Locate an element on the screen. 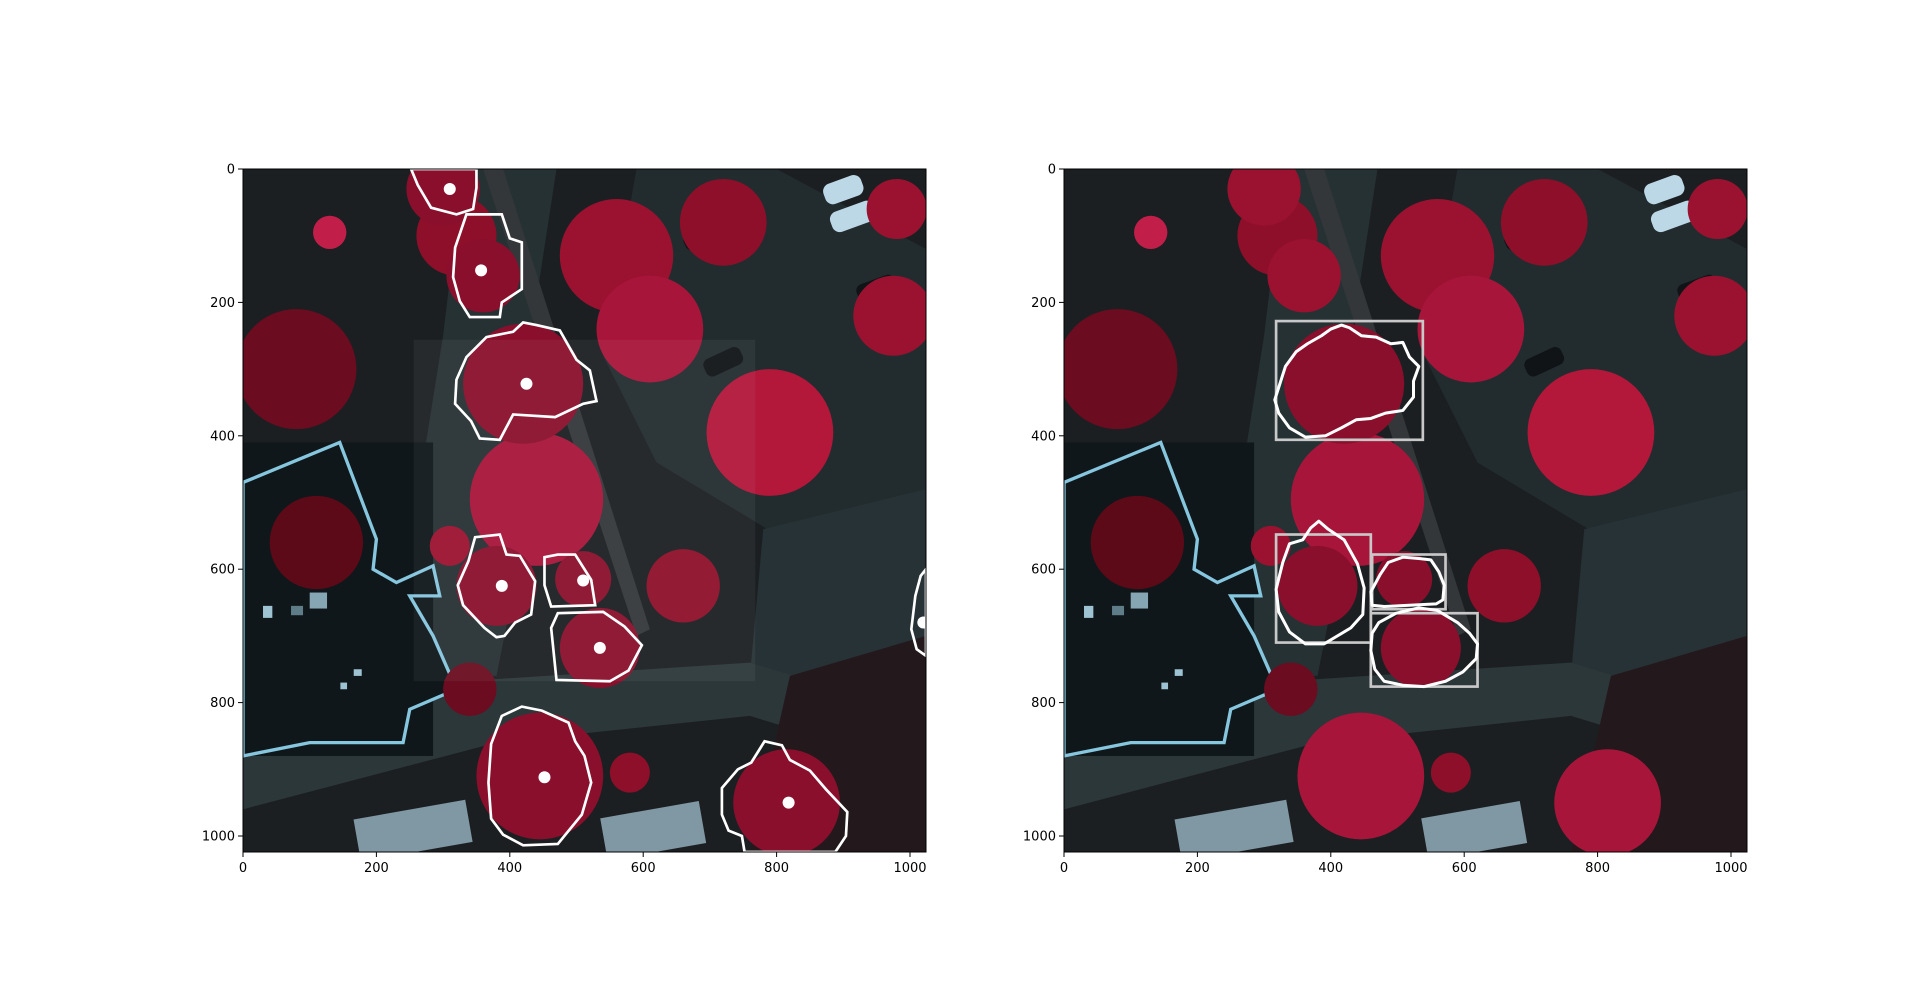  shade-overlay is located at coordinates (584, 510).